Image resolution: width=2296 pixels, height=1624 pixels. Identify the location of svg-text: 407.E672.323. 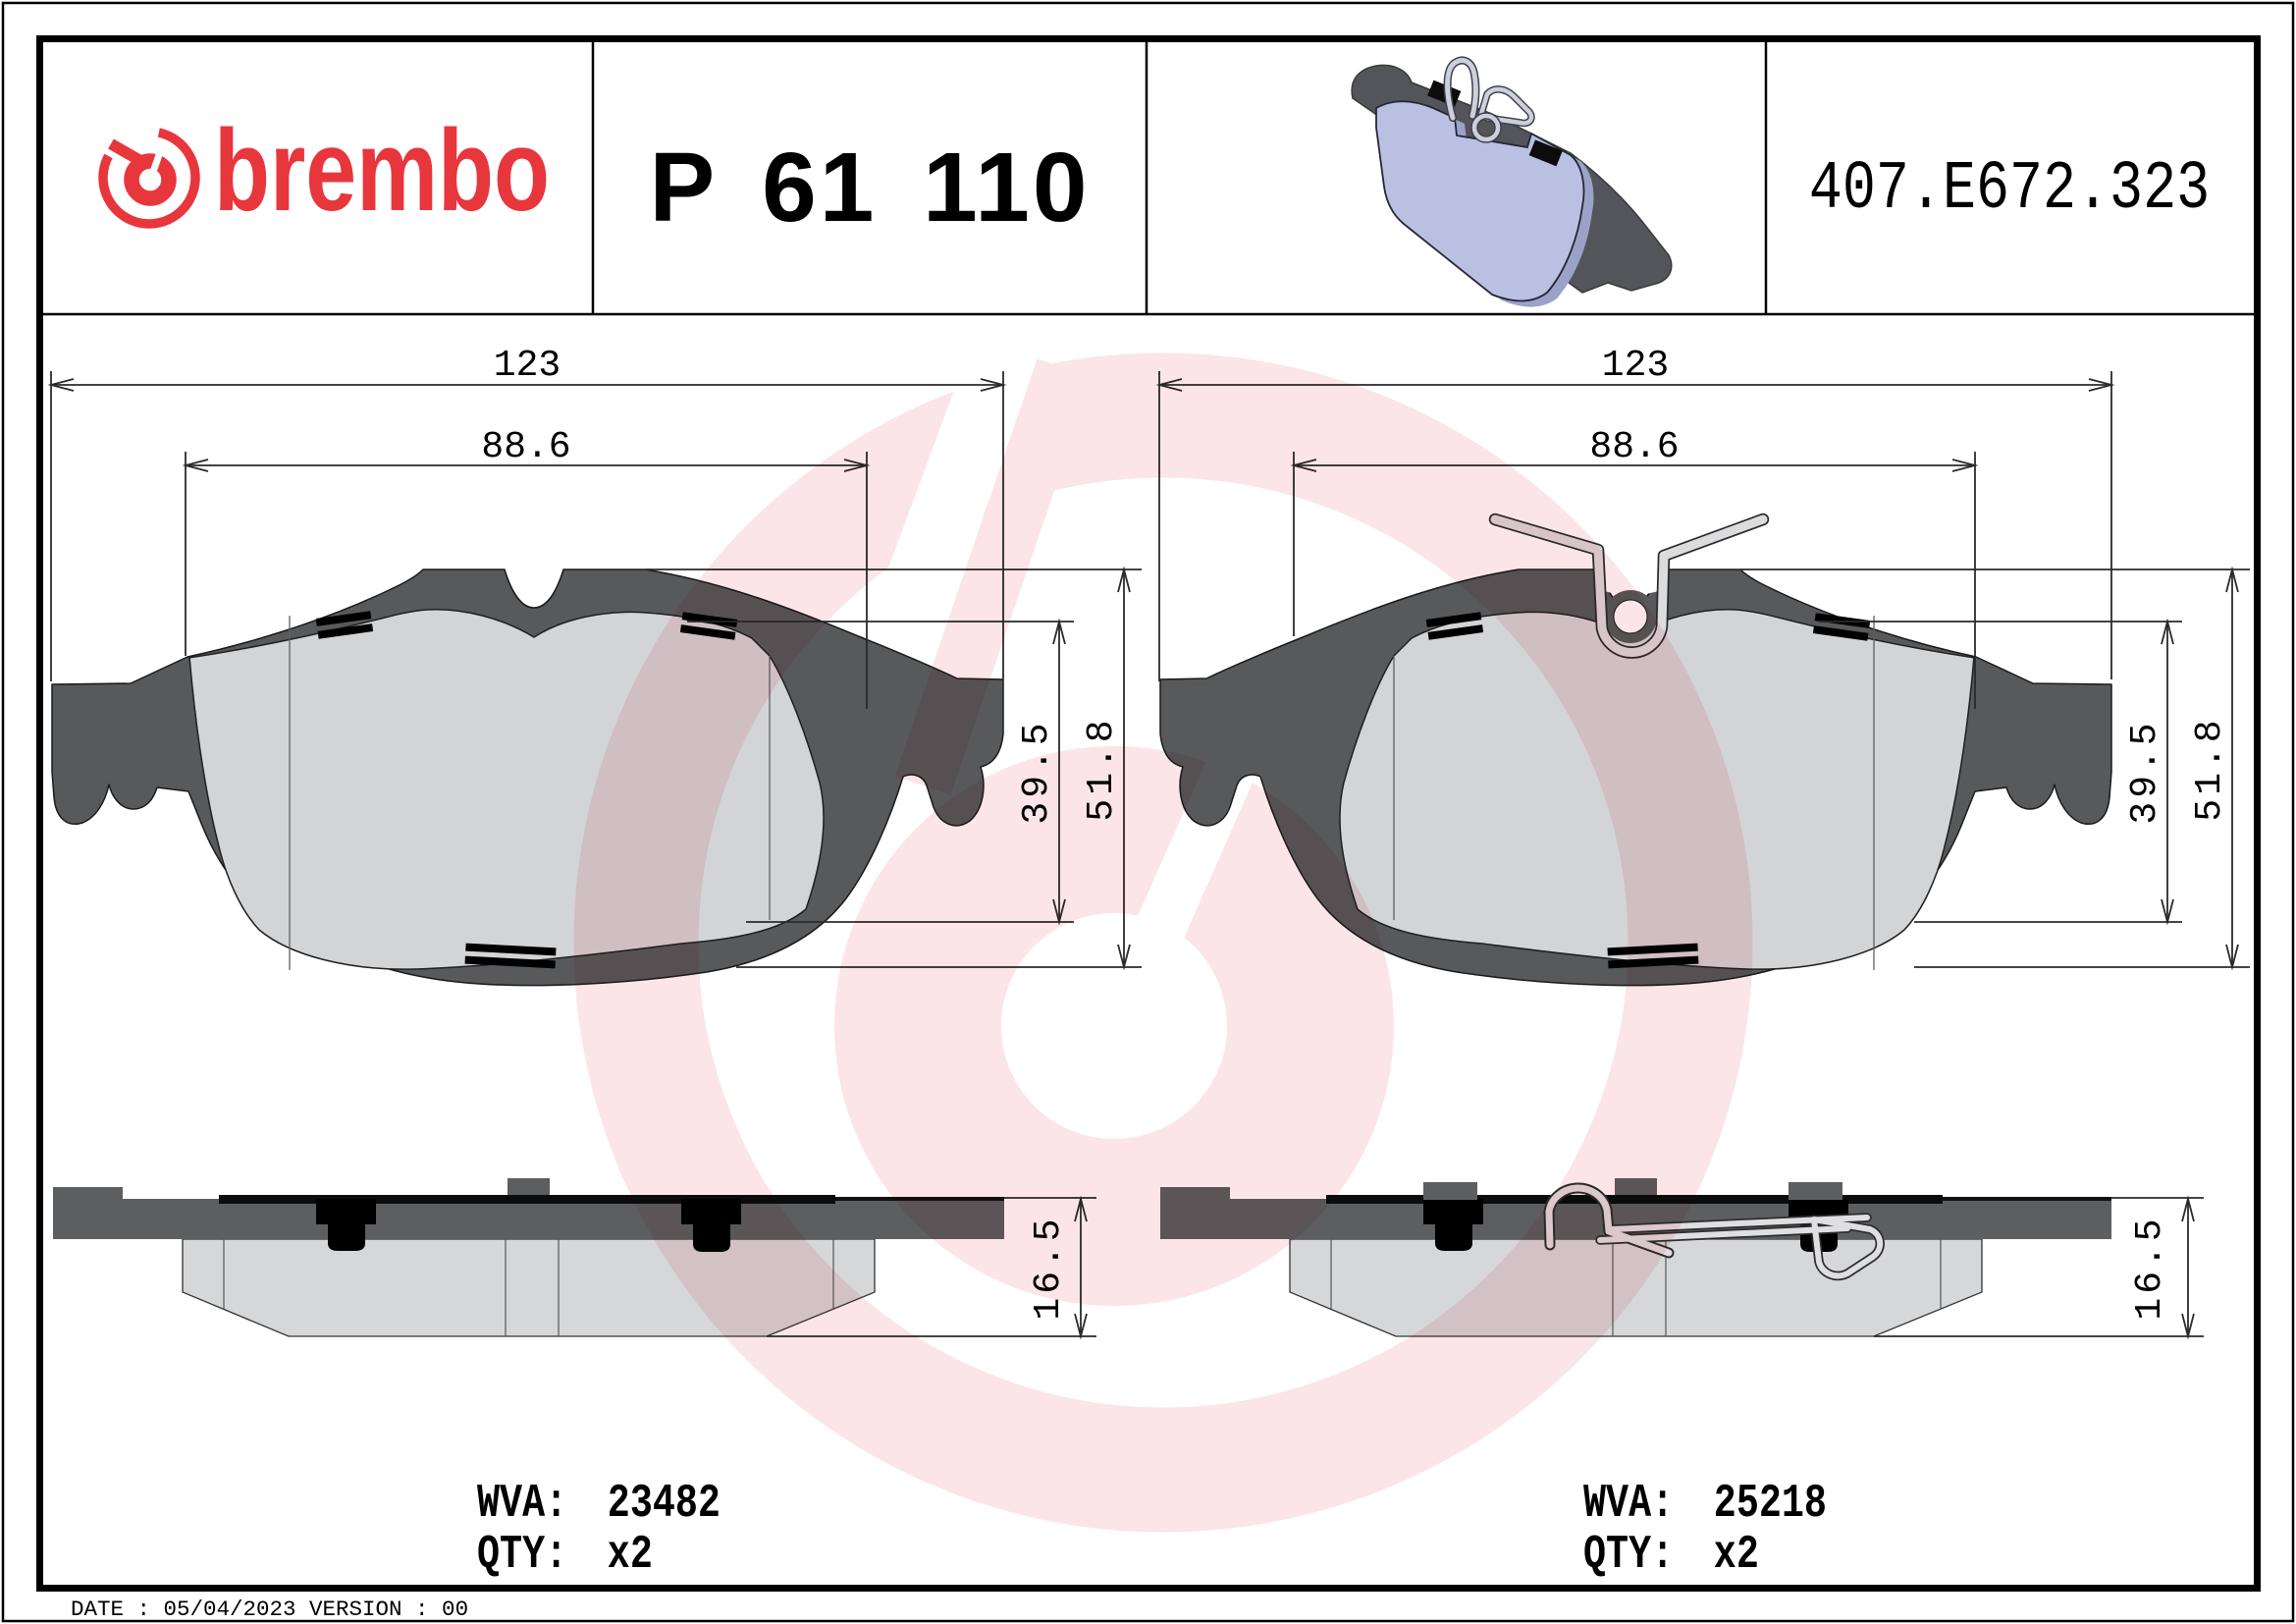
(2009, 190).